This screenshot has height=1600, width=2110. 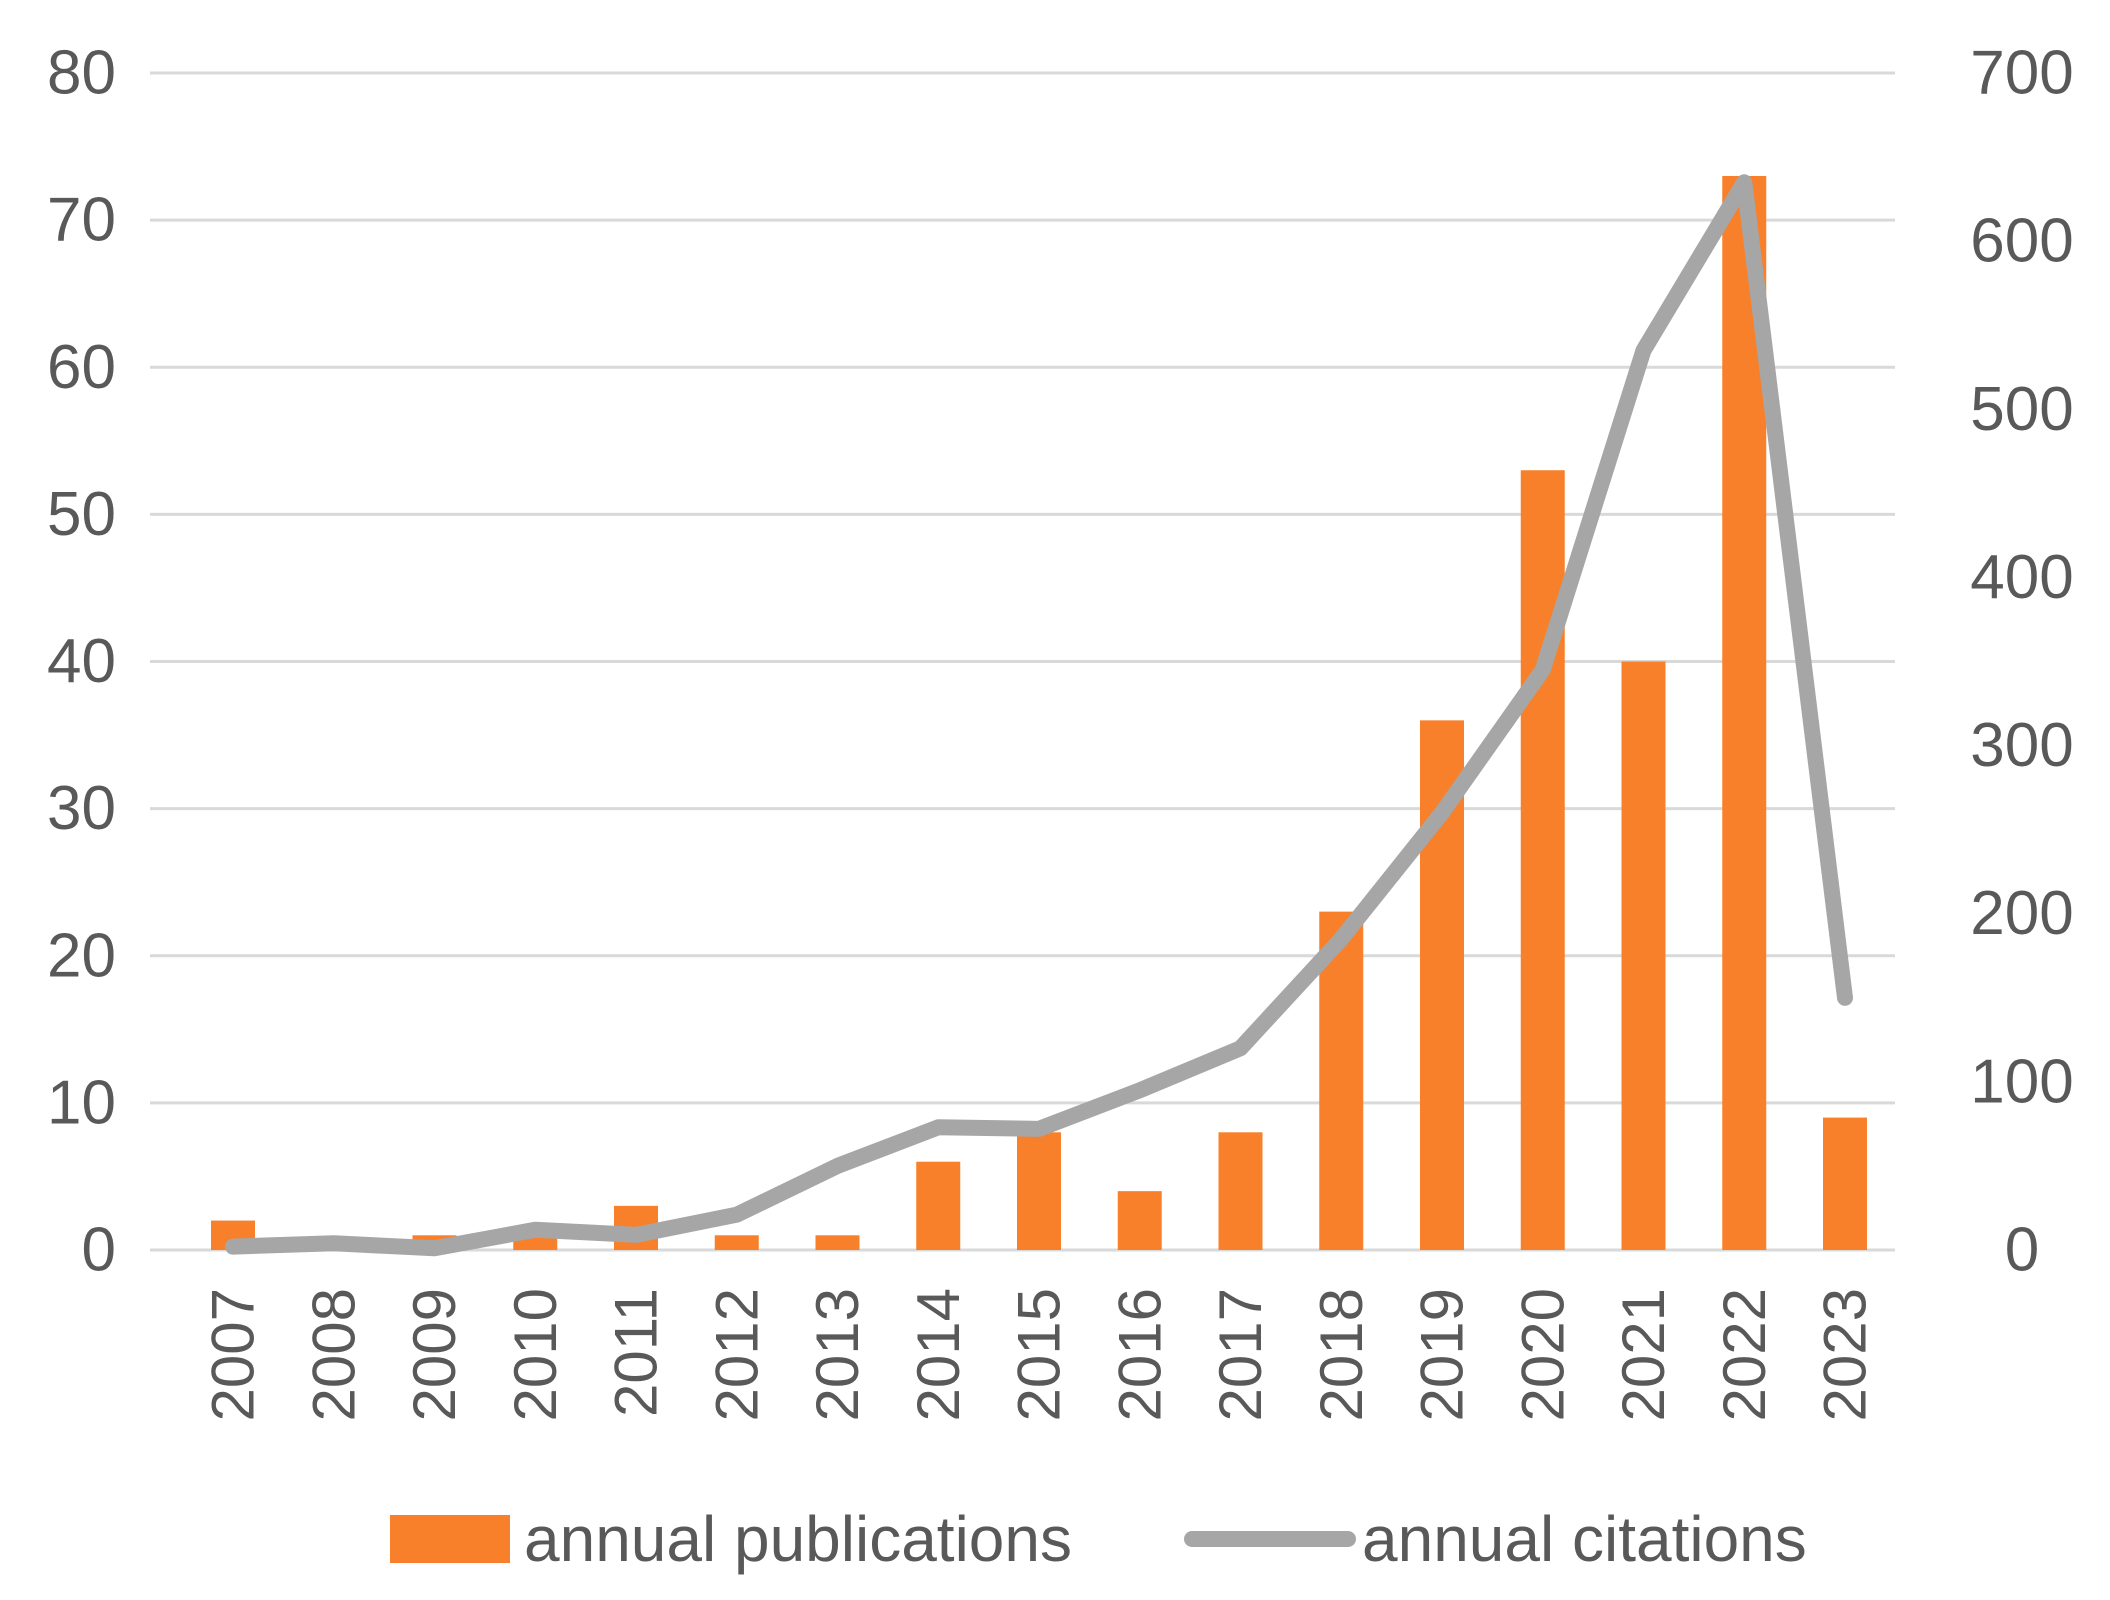 What do you see at coordinates (1442, 1354) in the screenshot?
I see `x-label-2019: 2019` at bounding box center [1442, 1354].